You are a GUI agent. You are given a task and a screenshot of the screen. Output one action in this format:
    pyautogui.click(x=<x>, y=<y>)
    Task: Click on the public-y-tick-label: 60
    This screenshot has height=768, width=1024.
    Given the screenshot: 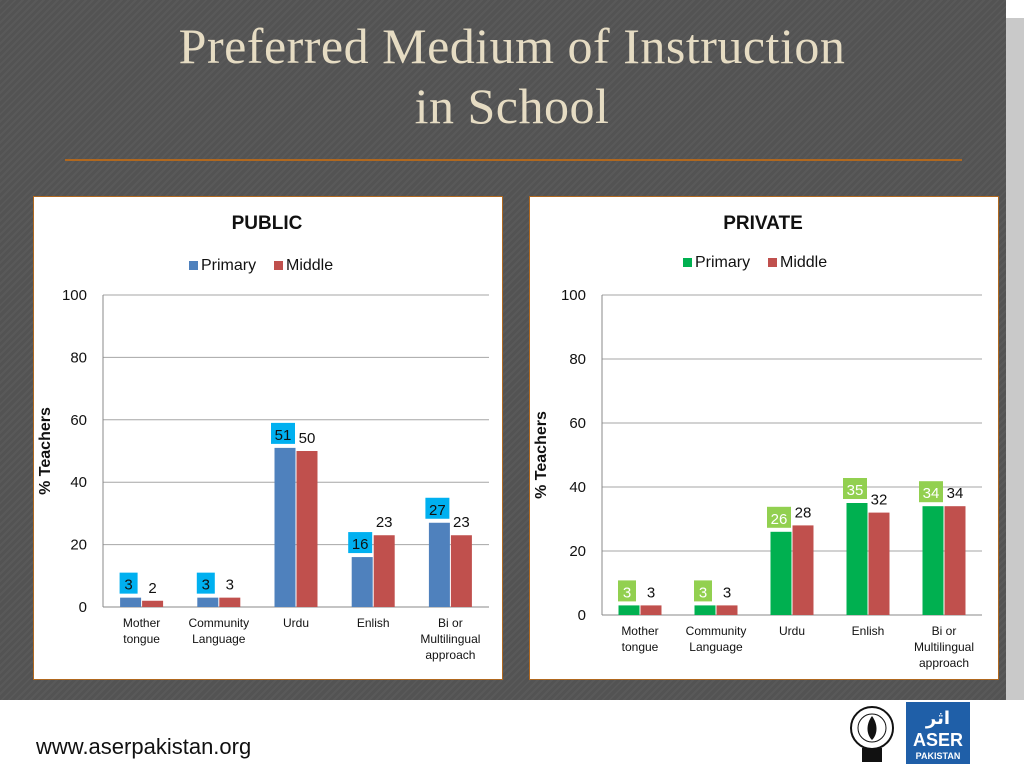 What is the action you would take?
    pyautogui.click(x=78, y=420)
    